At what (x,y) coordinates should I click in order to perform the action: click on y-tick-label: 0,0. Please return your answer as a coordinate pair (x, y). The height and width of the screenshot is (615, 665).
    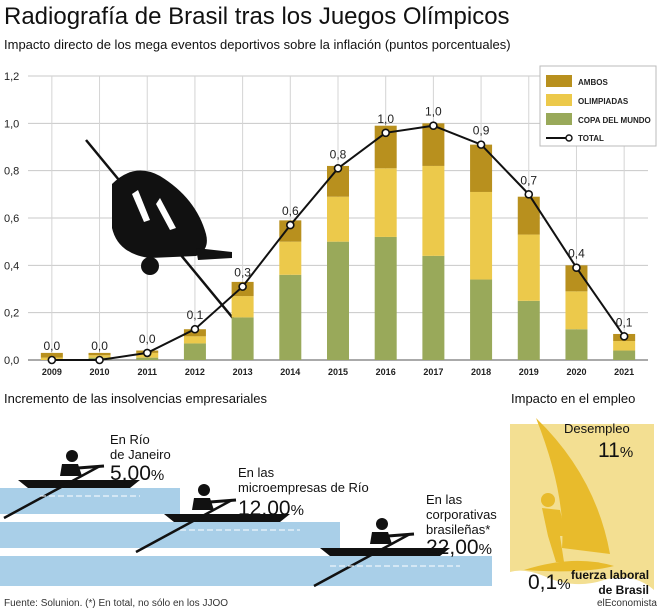
    Looking at the image, I should click on (11, 361).